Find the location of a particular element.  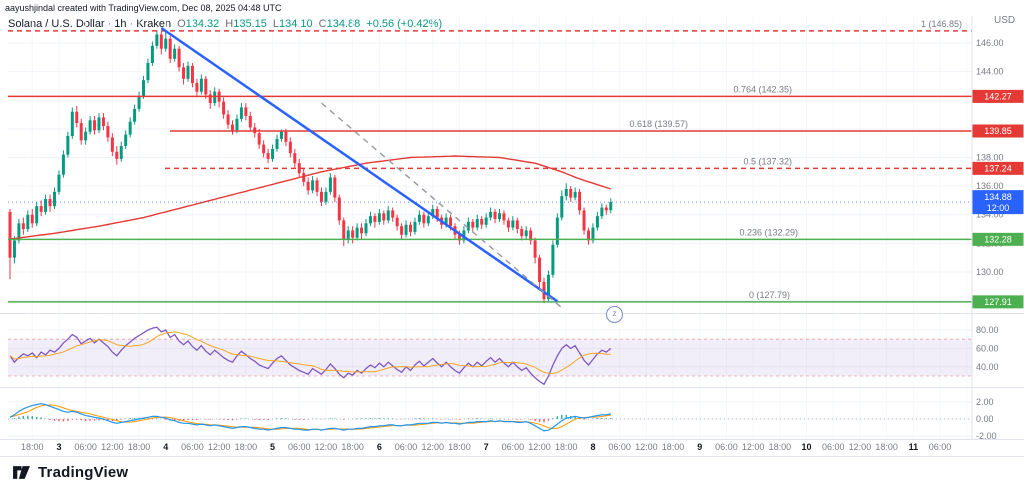

svg-text: 60.00 is located at coordinates (987, 348).